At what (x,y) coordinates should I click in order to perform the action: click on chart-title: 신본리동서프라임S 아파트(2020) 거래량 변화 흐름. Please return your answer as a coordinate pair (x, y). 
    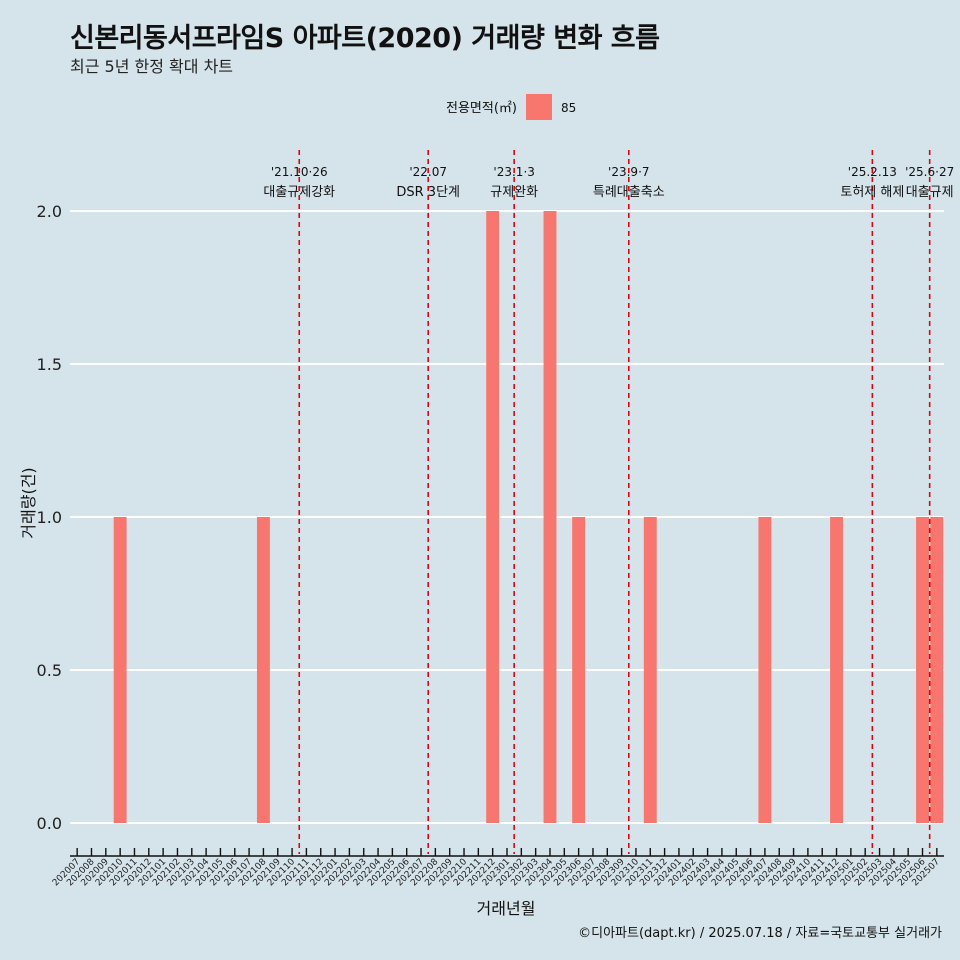
    Looking at the image, I should click on (365, 38).